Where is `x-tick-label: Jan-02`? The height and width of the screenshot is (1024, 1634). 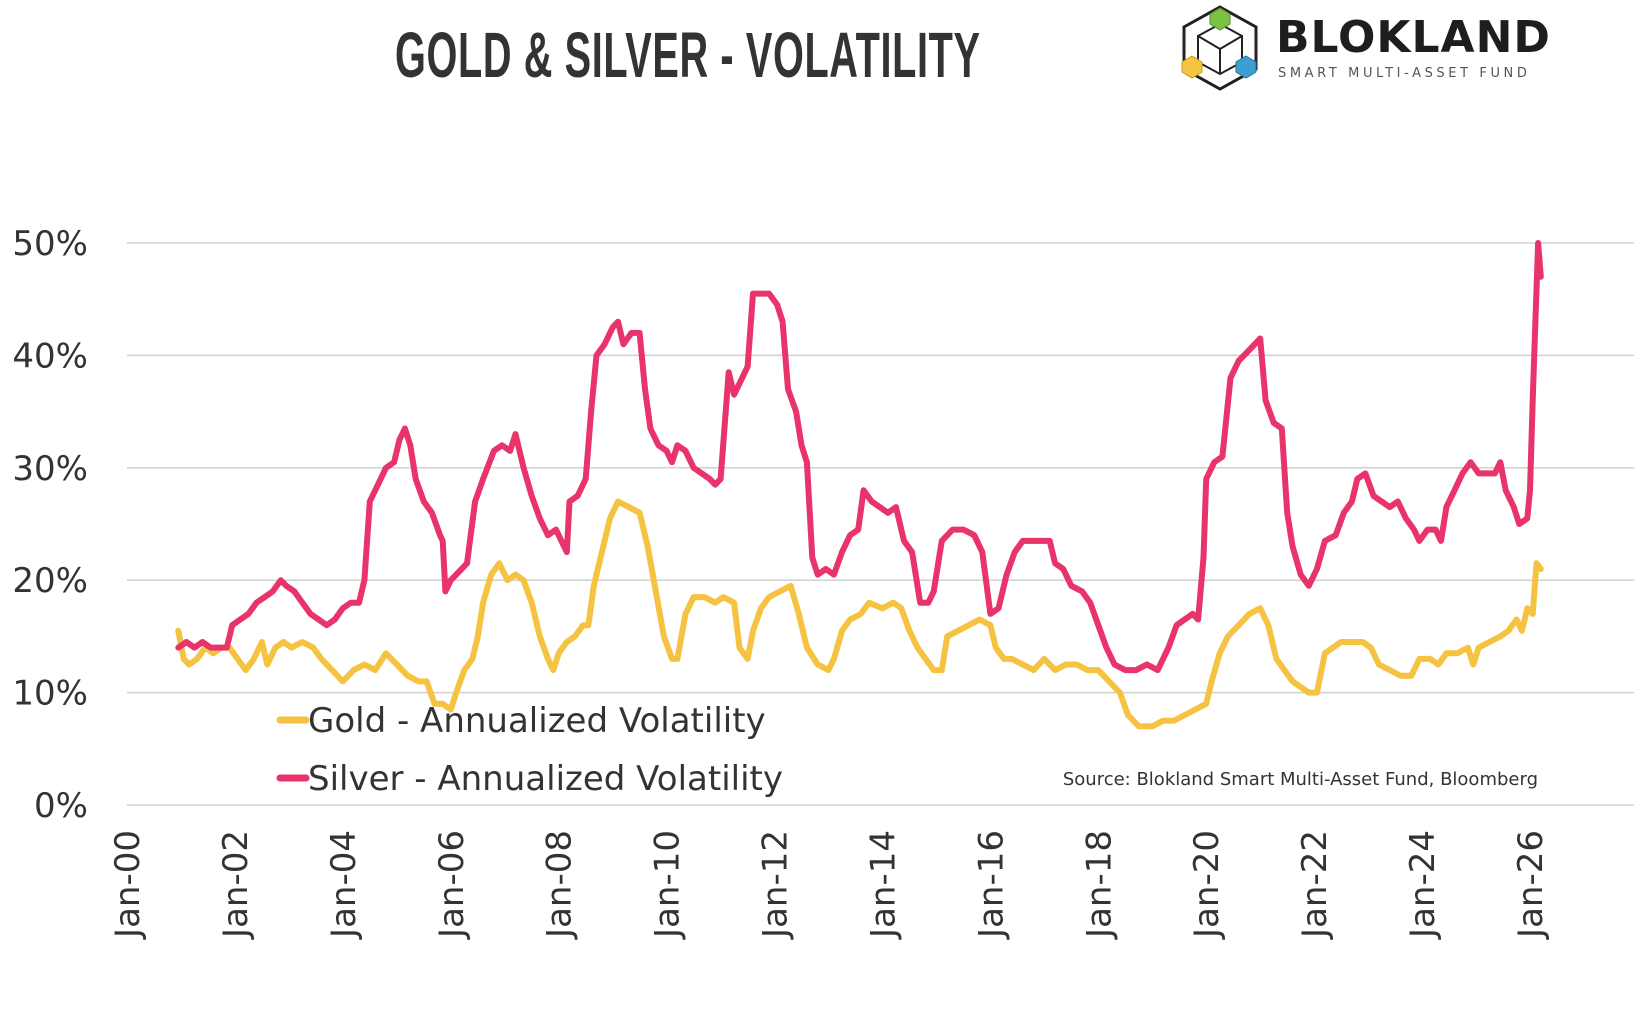
x-tick-label: Jan-02 is located at coordinates (236, 885).